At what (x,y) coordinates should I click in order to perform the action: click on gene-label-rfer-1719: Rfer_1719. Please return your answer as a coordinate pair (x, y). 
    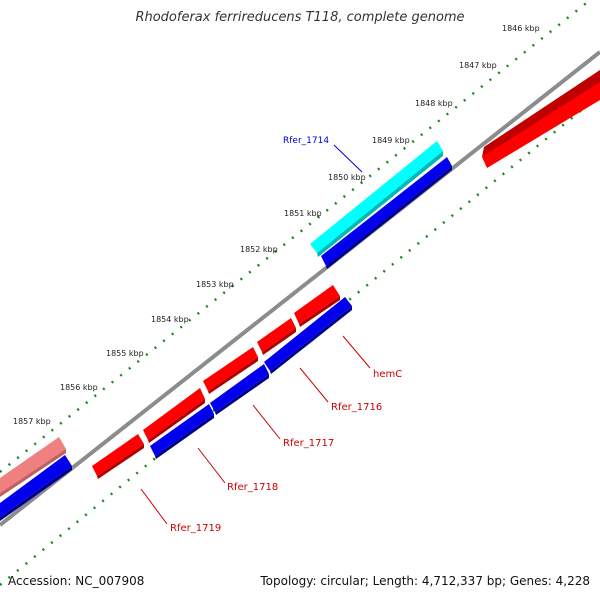
    Looking at the image, I should click on (195, 528).